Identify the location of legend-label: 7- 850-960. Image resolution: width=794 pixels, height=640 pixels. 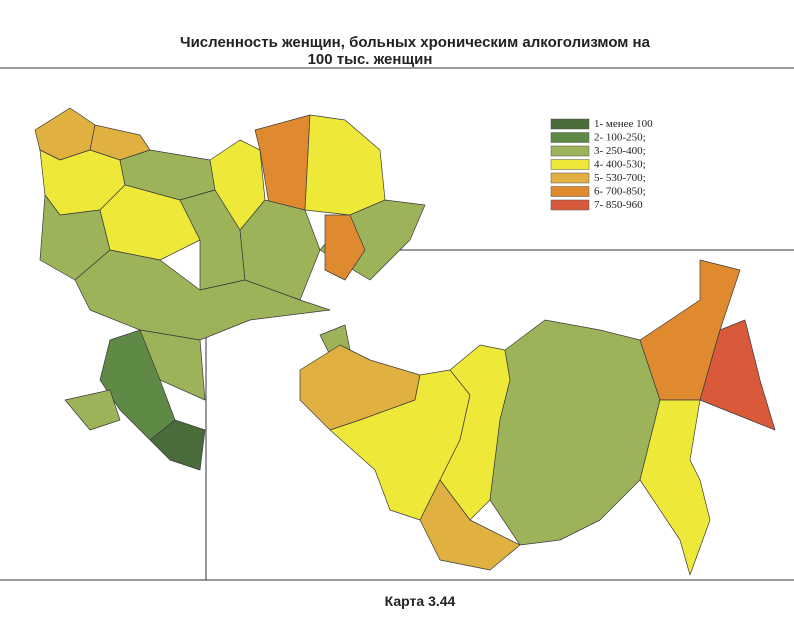
(618, 205).